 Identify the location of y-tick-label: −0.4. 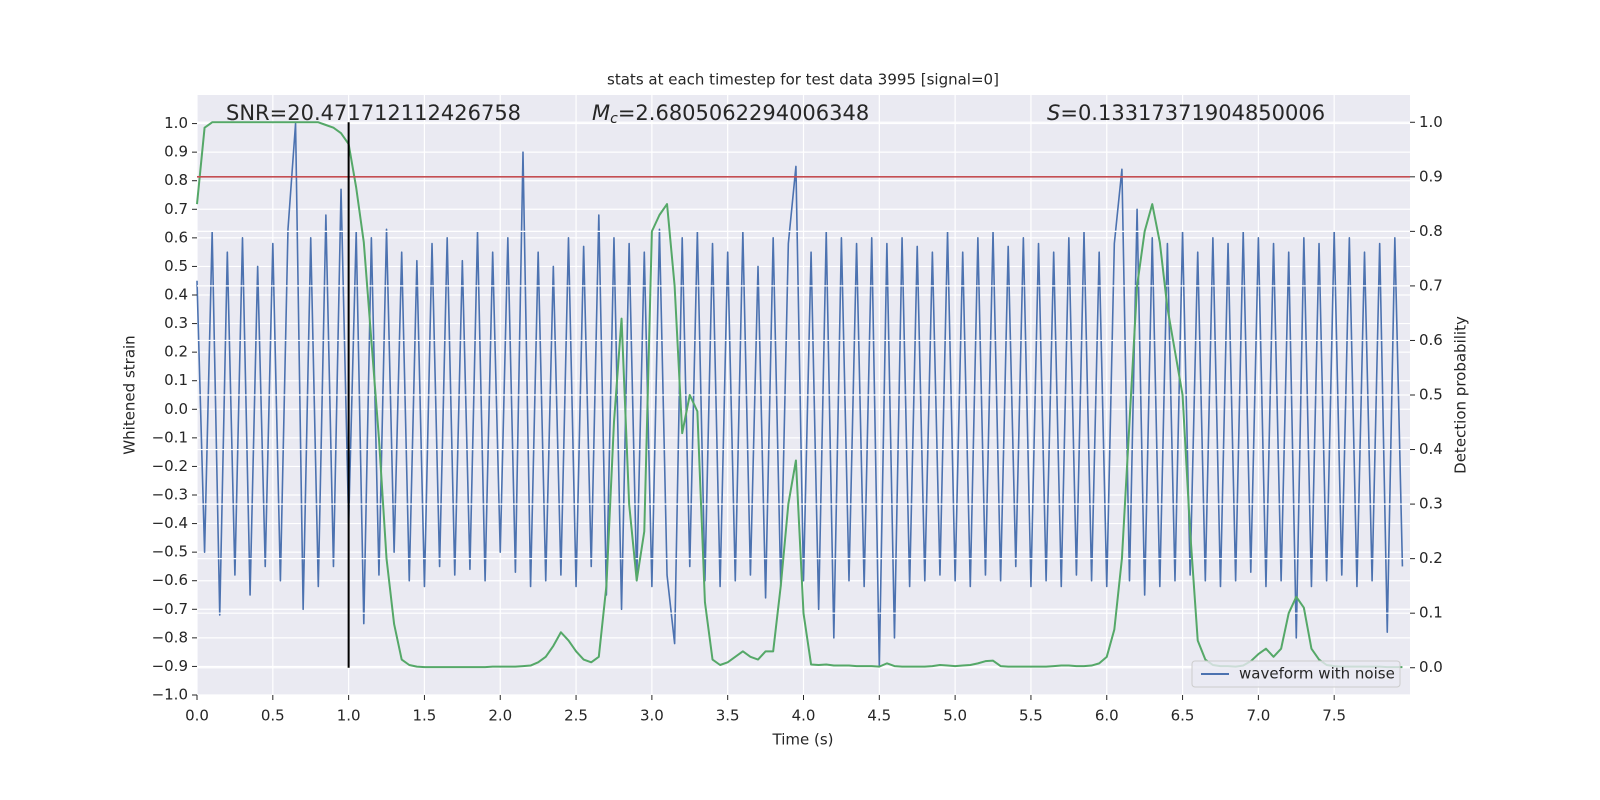
(170, 523).